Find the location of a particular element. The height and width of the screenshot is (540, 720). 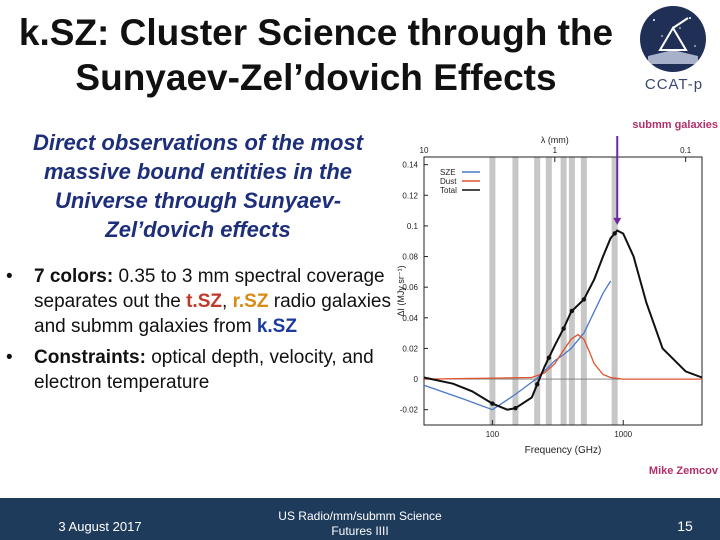

ksz-term: k.SZ is located at coordinates (276, 326).